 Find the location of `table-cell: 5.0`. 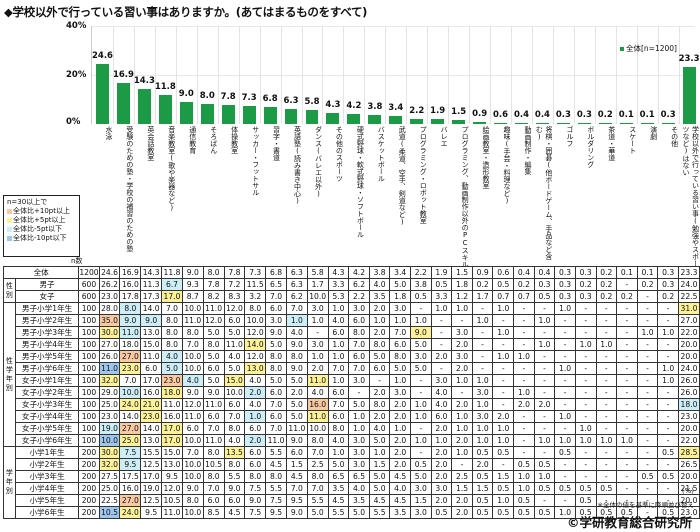

table-cell: 5.0 is located at coordinates (359, 512).